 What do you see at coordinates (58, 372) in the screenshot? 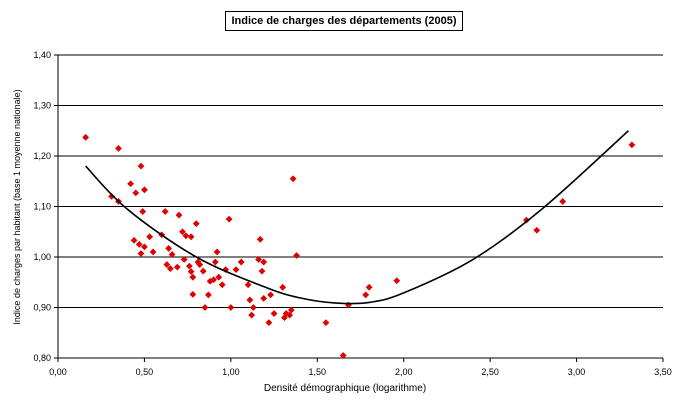
I see `x-tick-label: 0,00` at bounding box center [58, 372].